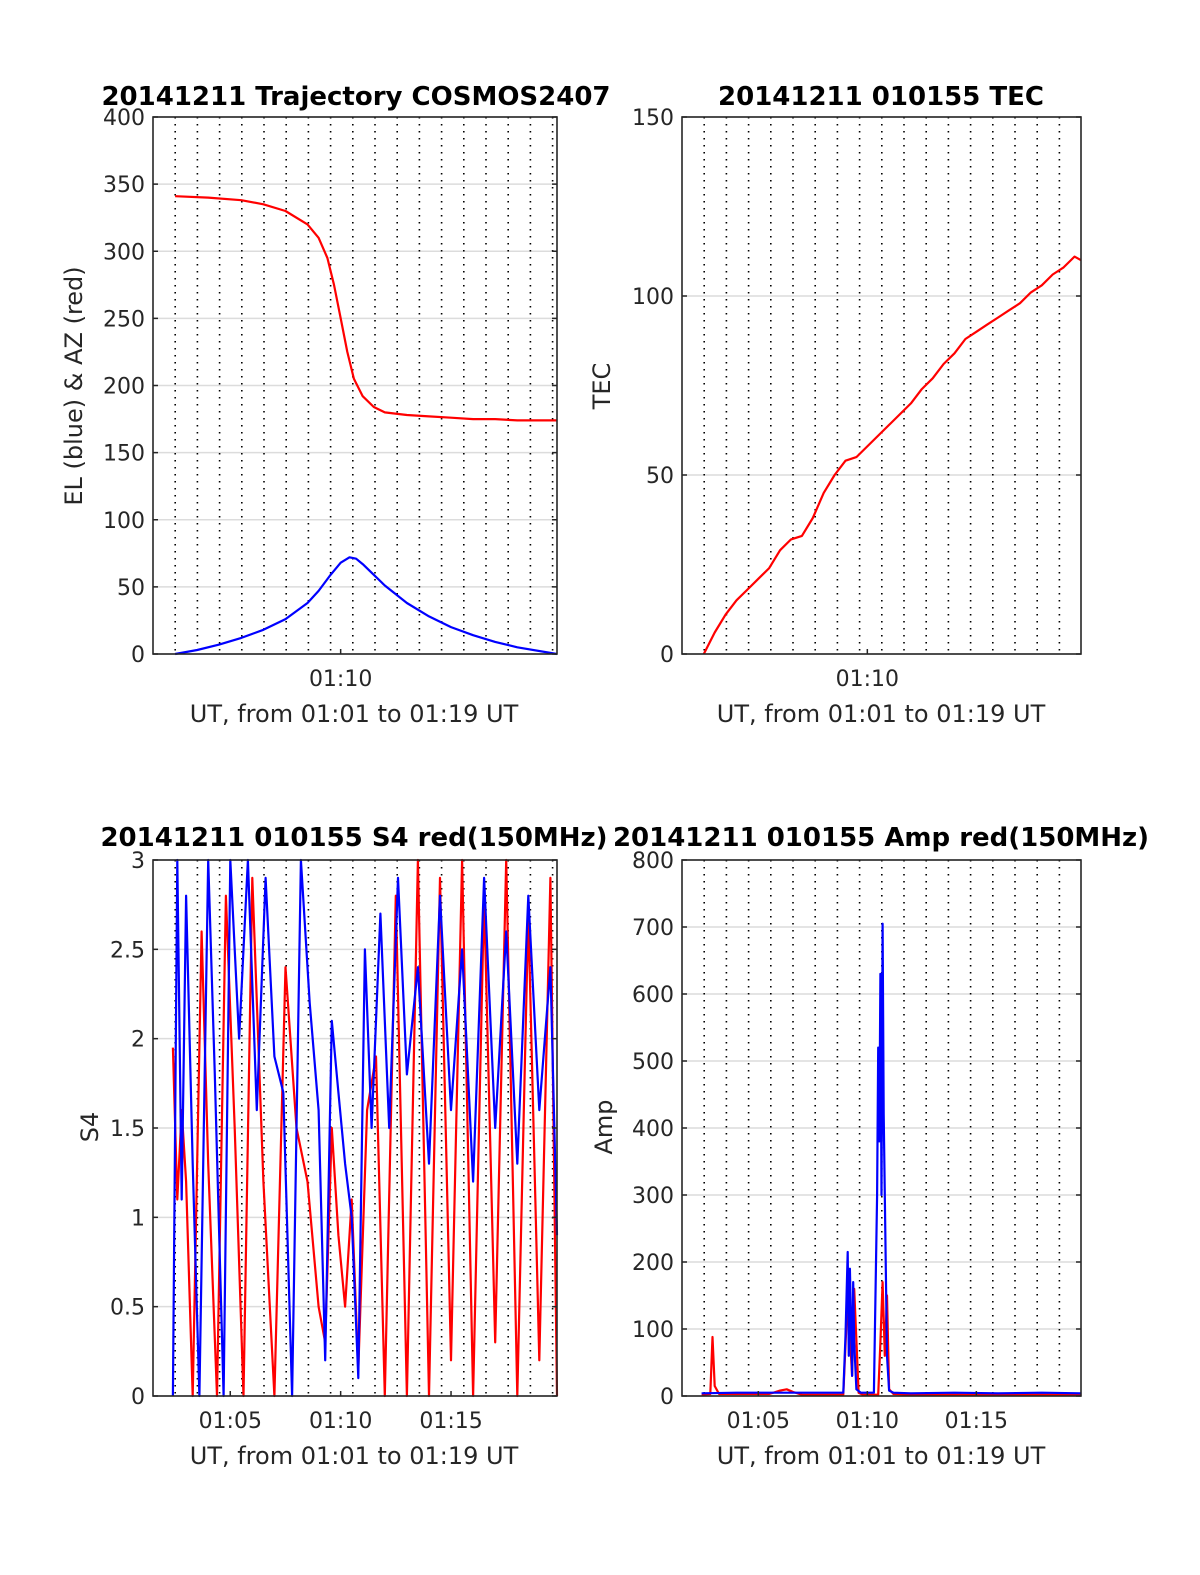 The image size is (1200, 1575). I want to click on amp-ytick-label: 200, so click(653, 1263).